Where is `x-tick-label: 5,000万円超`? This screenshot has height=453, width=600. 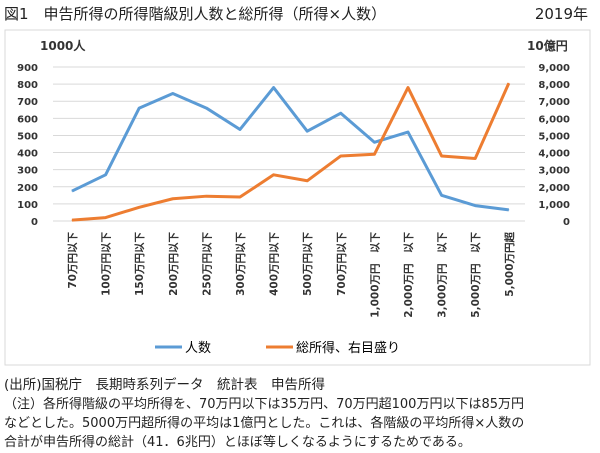
x-tick-label: 5,000万円超 is located at coordinates (509, 264).